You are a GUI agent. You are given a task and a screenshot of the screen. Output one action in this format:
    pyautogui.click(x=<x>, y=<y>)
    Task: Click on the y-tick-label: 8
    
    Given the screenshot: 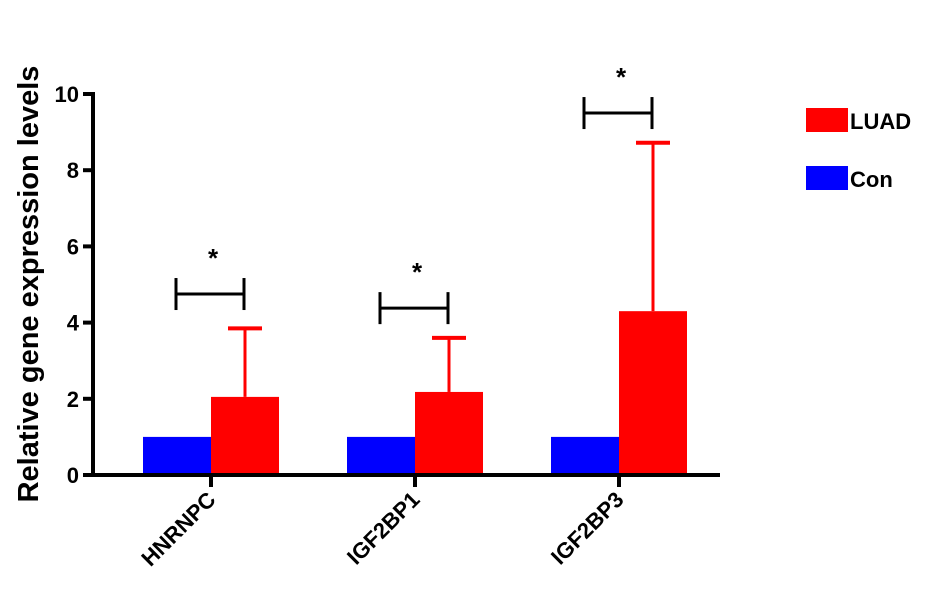 What is the action you would take?
    pyautogui.click(x=73, y=170)
    